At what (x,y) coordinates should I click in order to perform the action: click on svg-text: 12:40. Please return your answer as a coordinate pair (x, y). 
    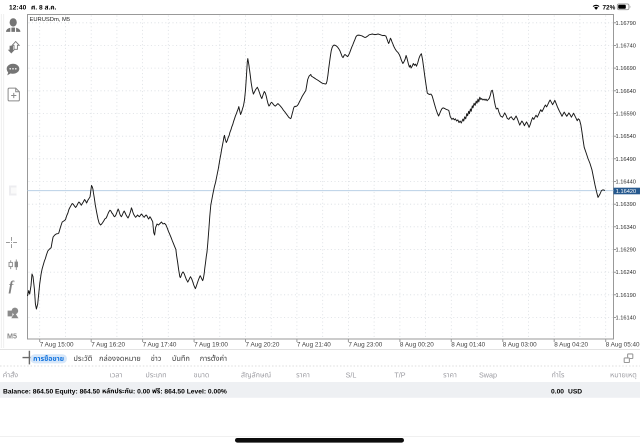
    Looking at the image, I should click on (18, 8).